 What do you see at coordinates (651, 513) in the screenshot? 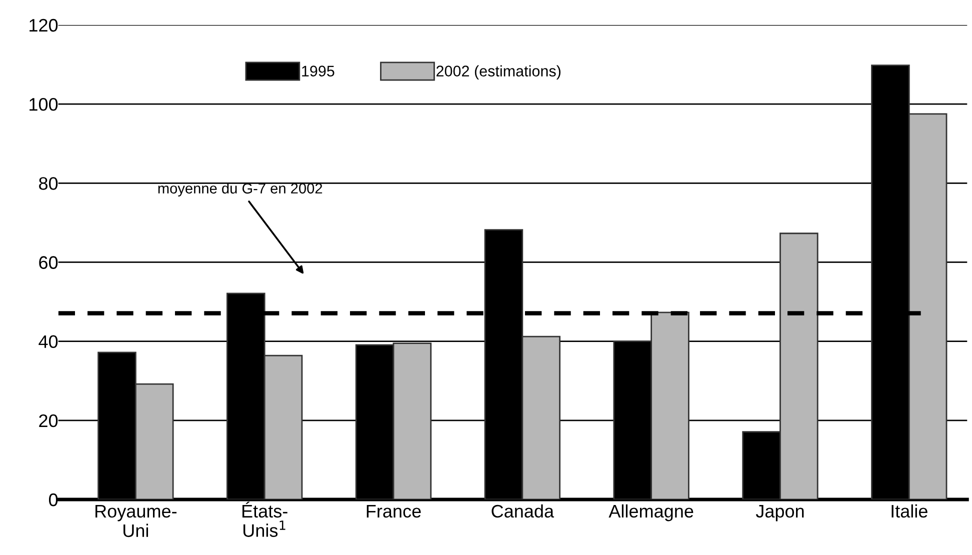
I see `x-tick-label: Allemagne` at bounding box center [651, 513].